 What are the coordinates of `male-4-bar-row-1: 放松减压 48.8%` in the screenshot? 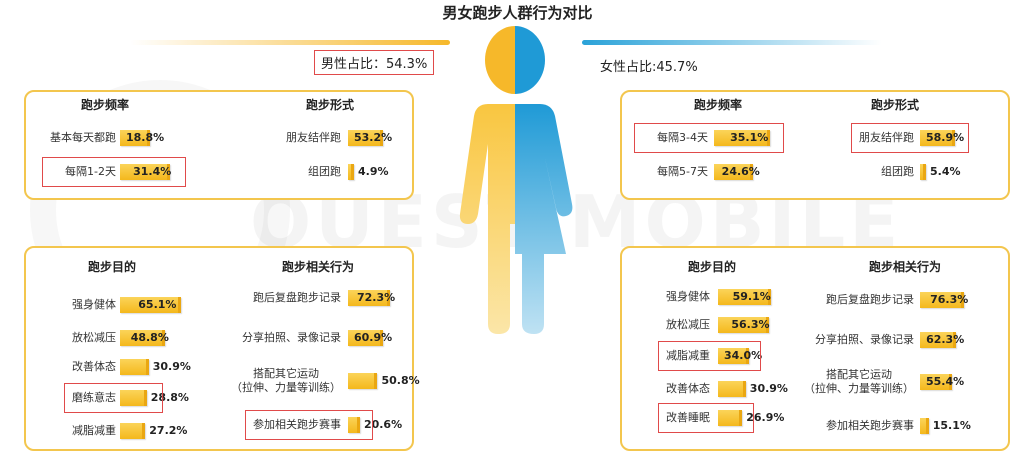 It's located at (84, 338).